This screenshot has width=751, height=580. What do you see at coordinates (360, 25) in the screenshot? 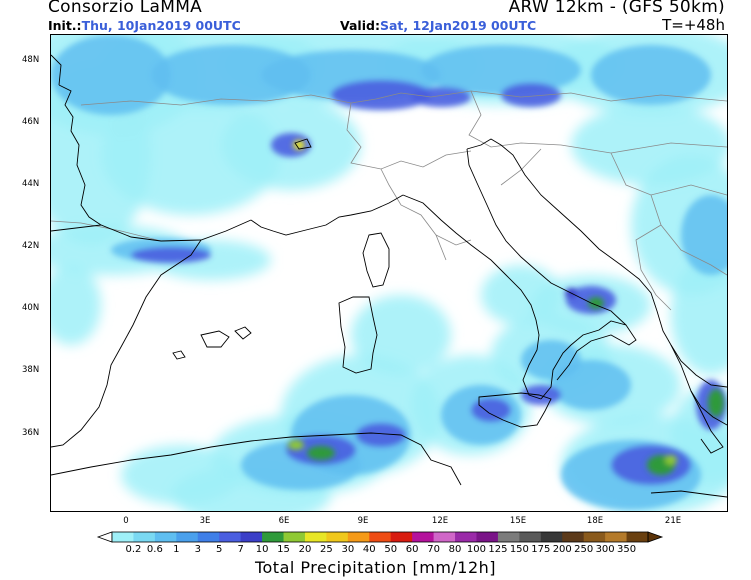
I see `valid-label: Valid:` at bounding box center [360, 25].